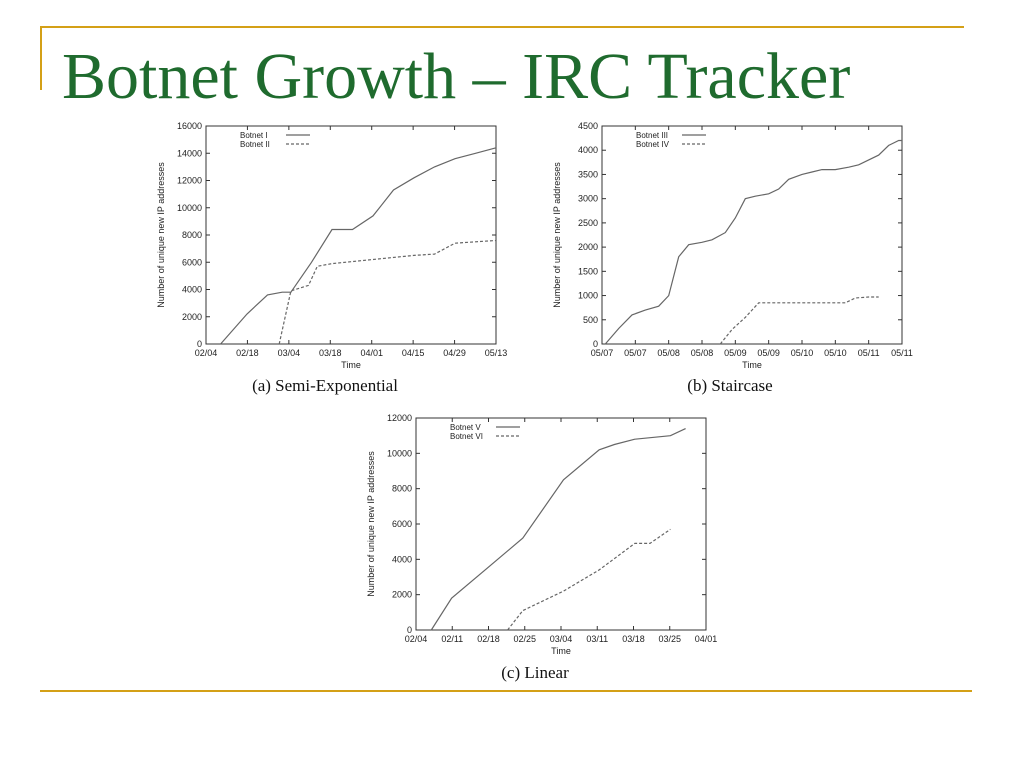  I want to click on x-tick-label: 04/29, so click(454, 353).